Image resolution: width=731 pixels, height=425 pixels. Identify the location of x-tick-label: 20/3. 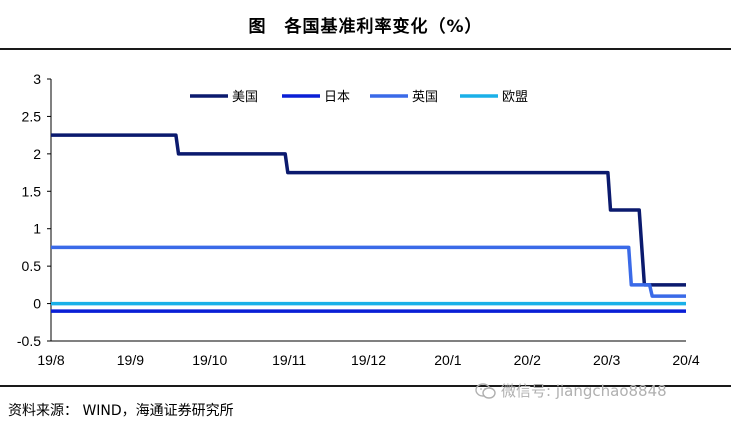
(606, 360).